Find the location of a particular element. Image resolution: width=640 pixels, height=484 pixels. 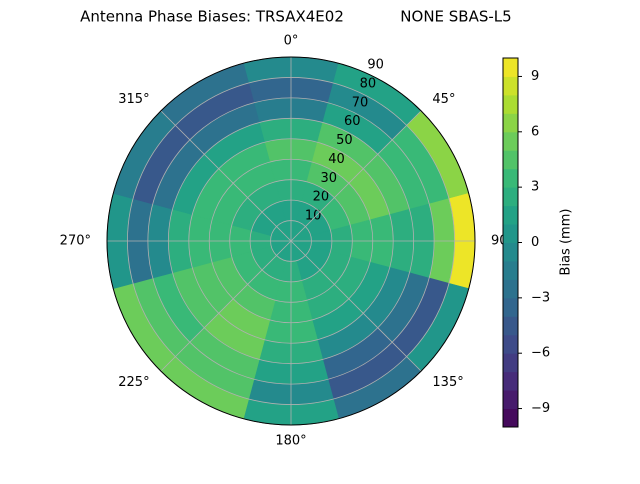

theta-tick-label: 45° is located at coordinates (443, 99).